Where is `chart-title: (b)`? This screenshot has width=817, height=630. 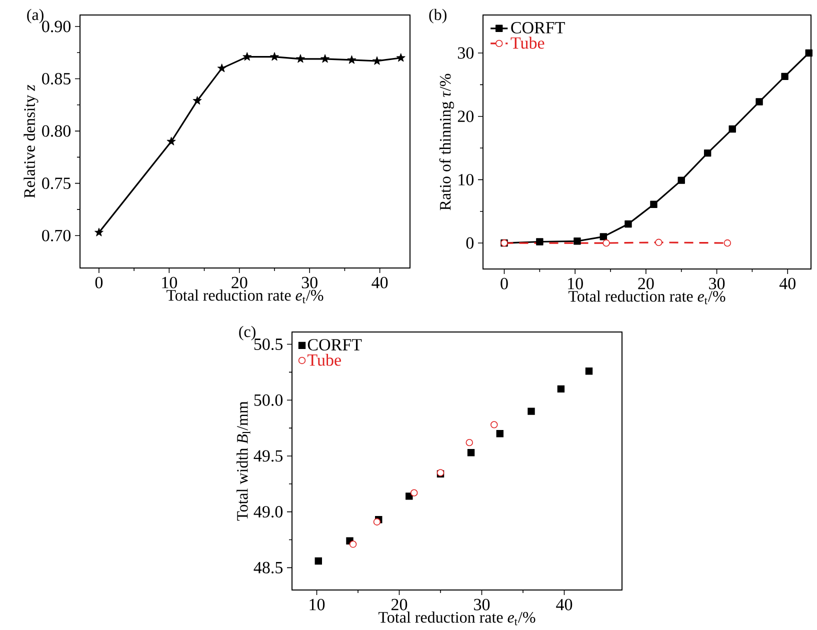
chart-title: (b) is located at coordinates (437, 16).